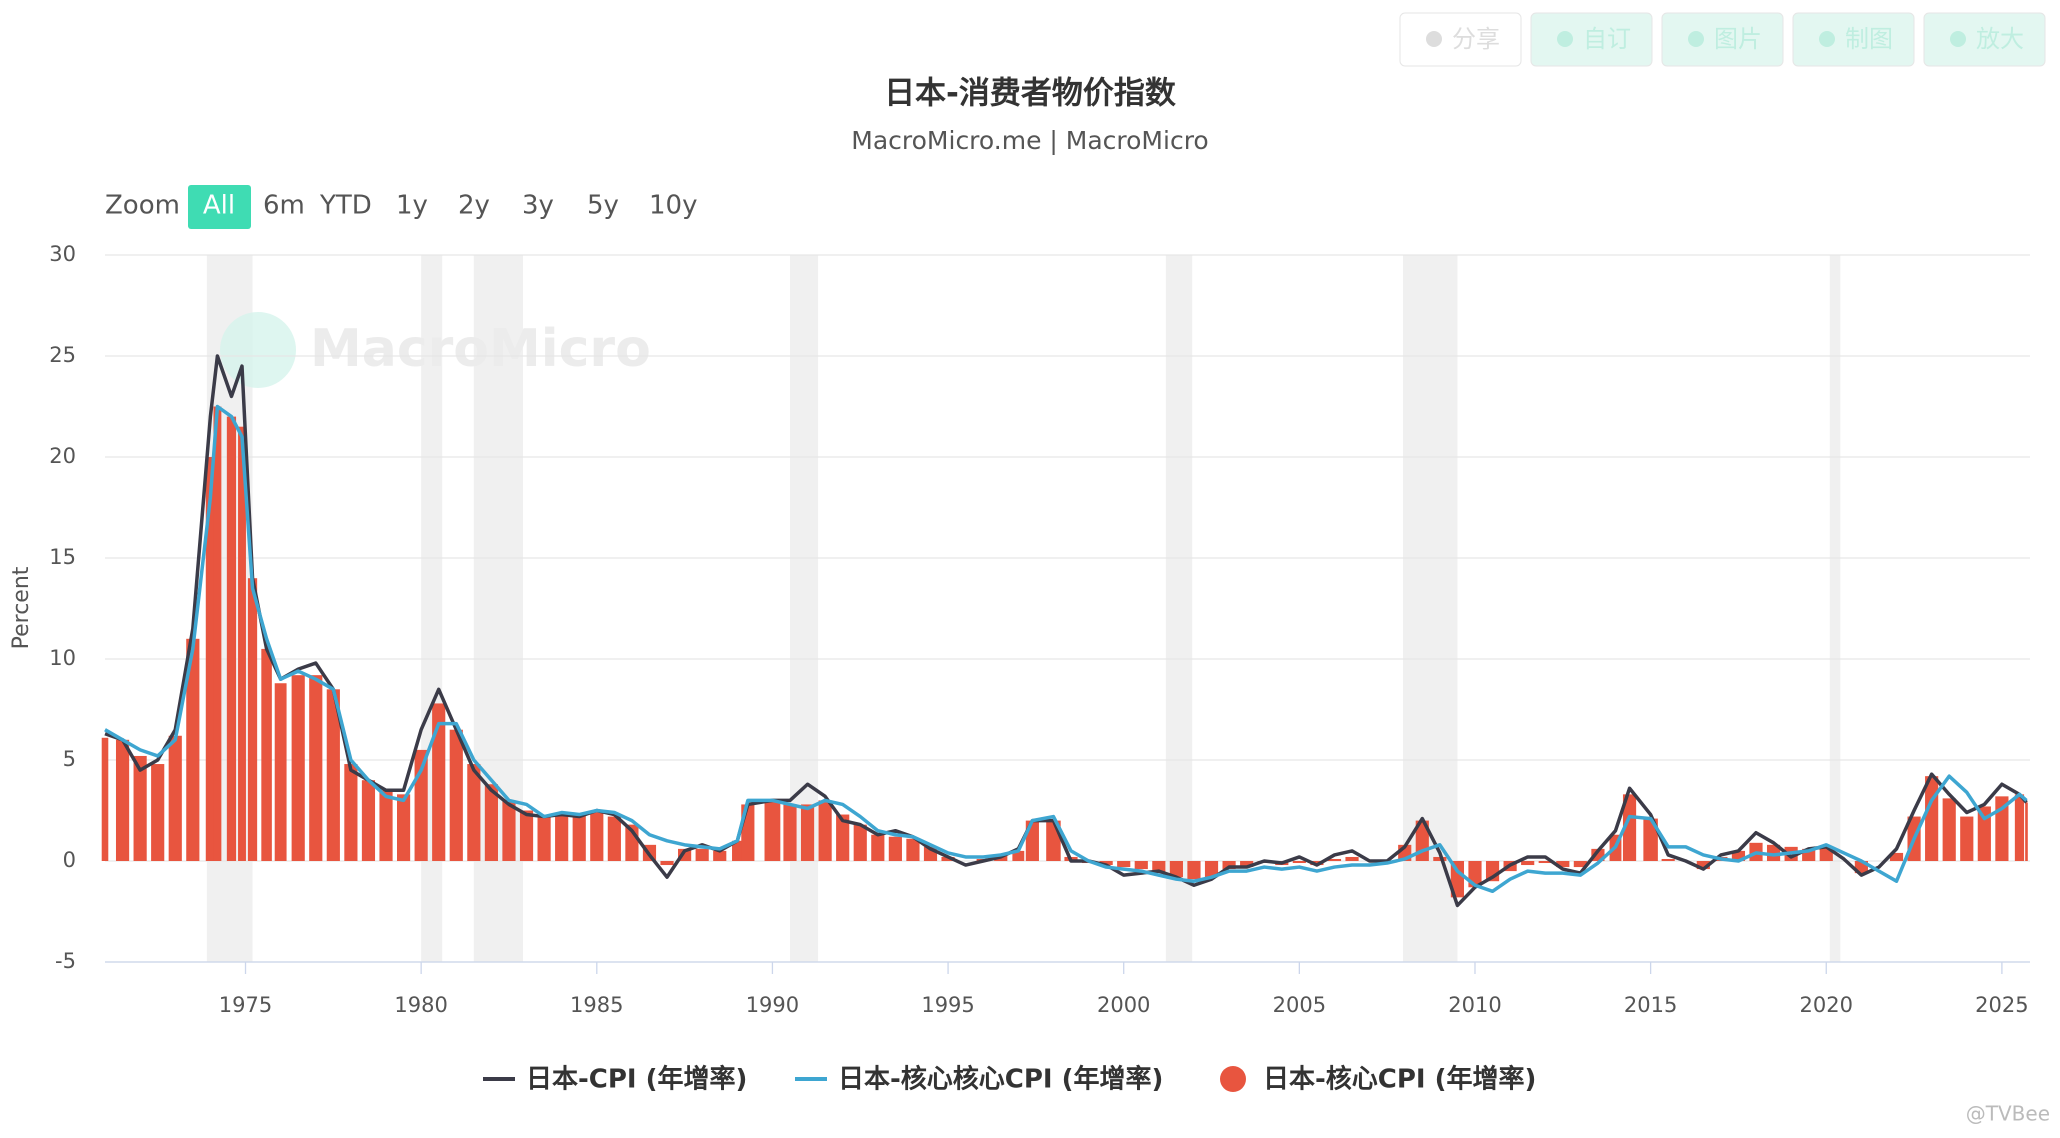 The image size is (2060, 1138). I want to click on x-tick-label: 2015, so click(1650, 1005).